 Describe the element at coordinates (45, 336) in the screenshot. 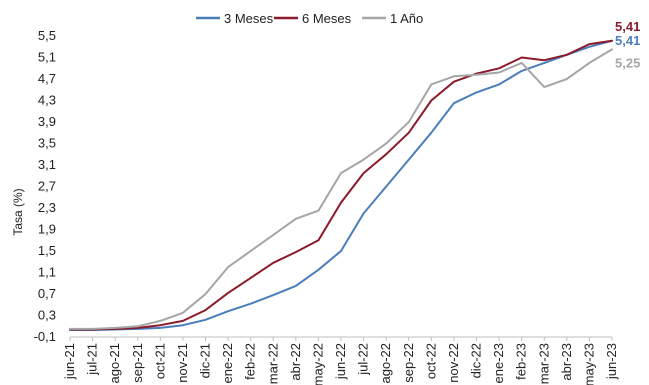

I see `y-tick-label: -0,1` at that location.